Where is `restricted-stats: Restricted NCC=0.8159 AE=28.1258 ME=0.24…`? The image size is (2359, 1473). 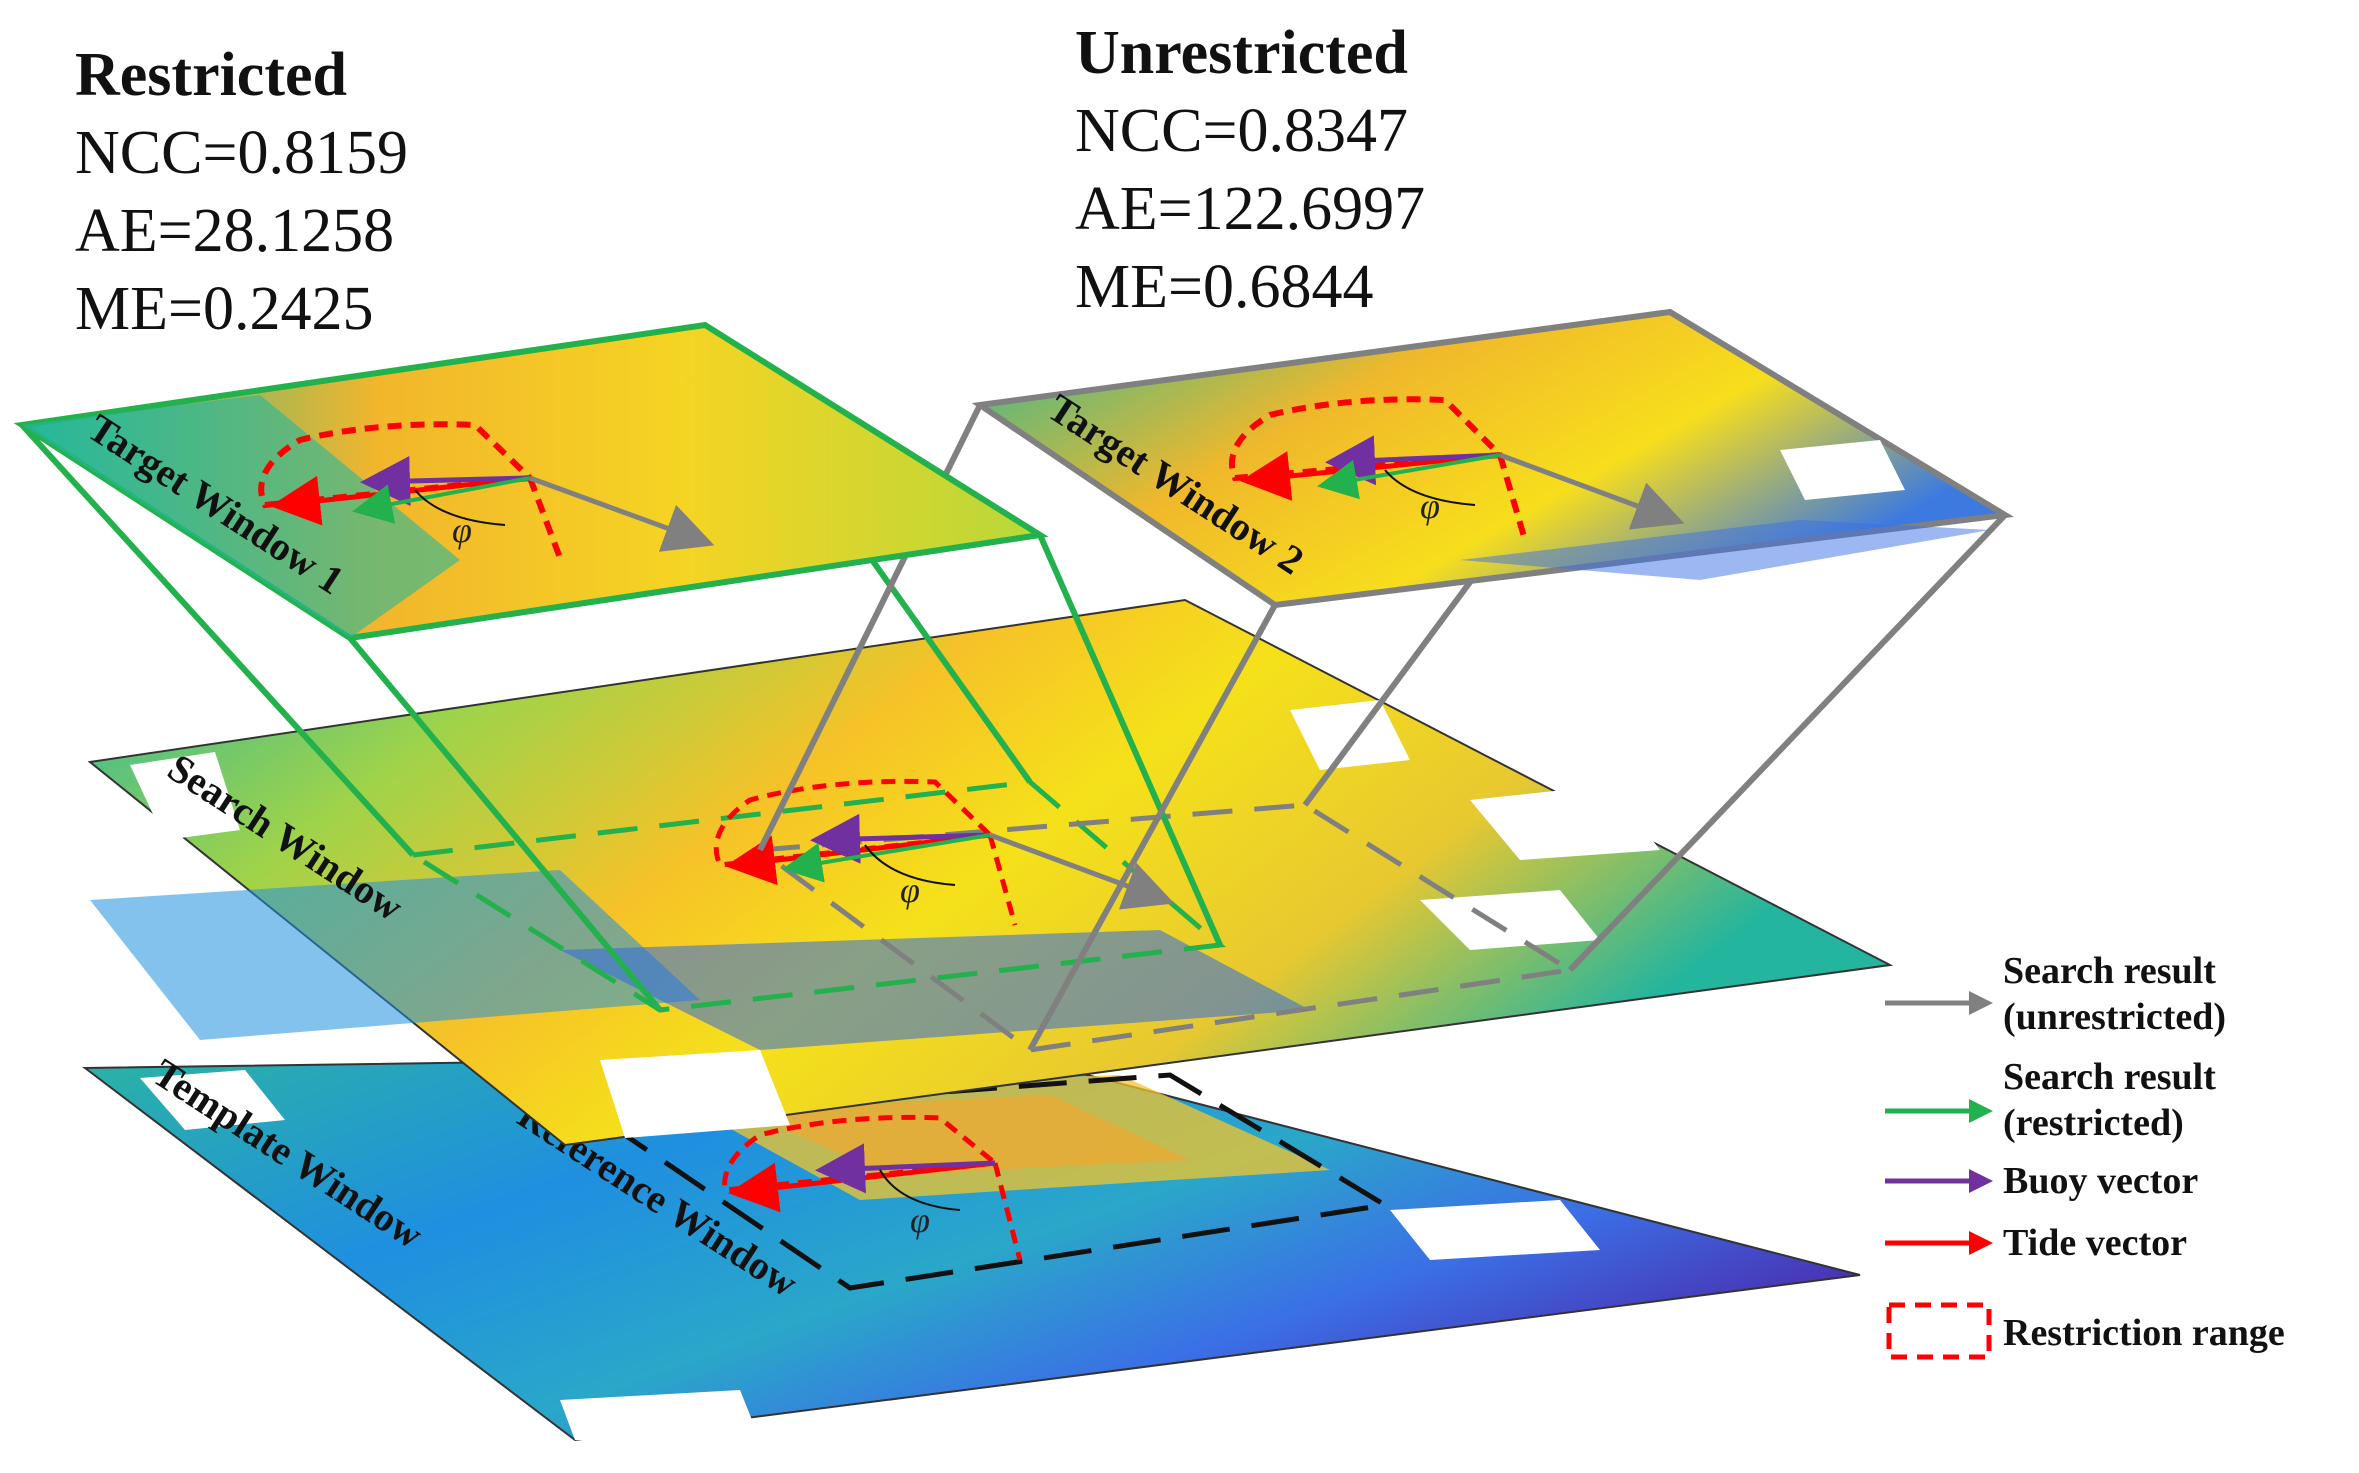
restricted-stats: Restricted NCC=0.8159 AE=28.1258 ME=0.24… is located at coordinates (241, 192).